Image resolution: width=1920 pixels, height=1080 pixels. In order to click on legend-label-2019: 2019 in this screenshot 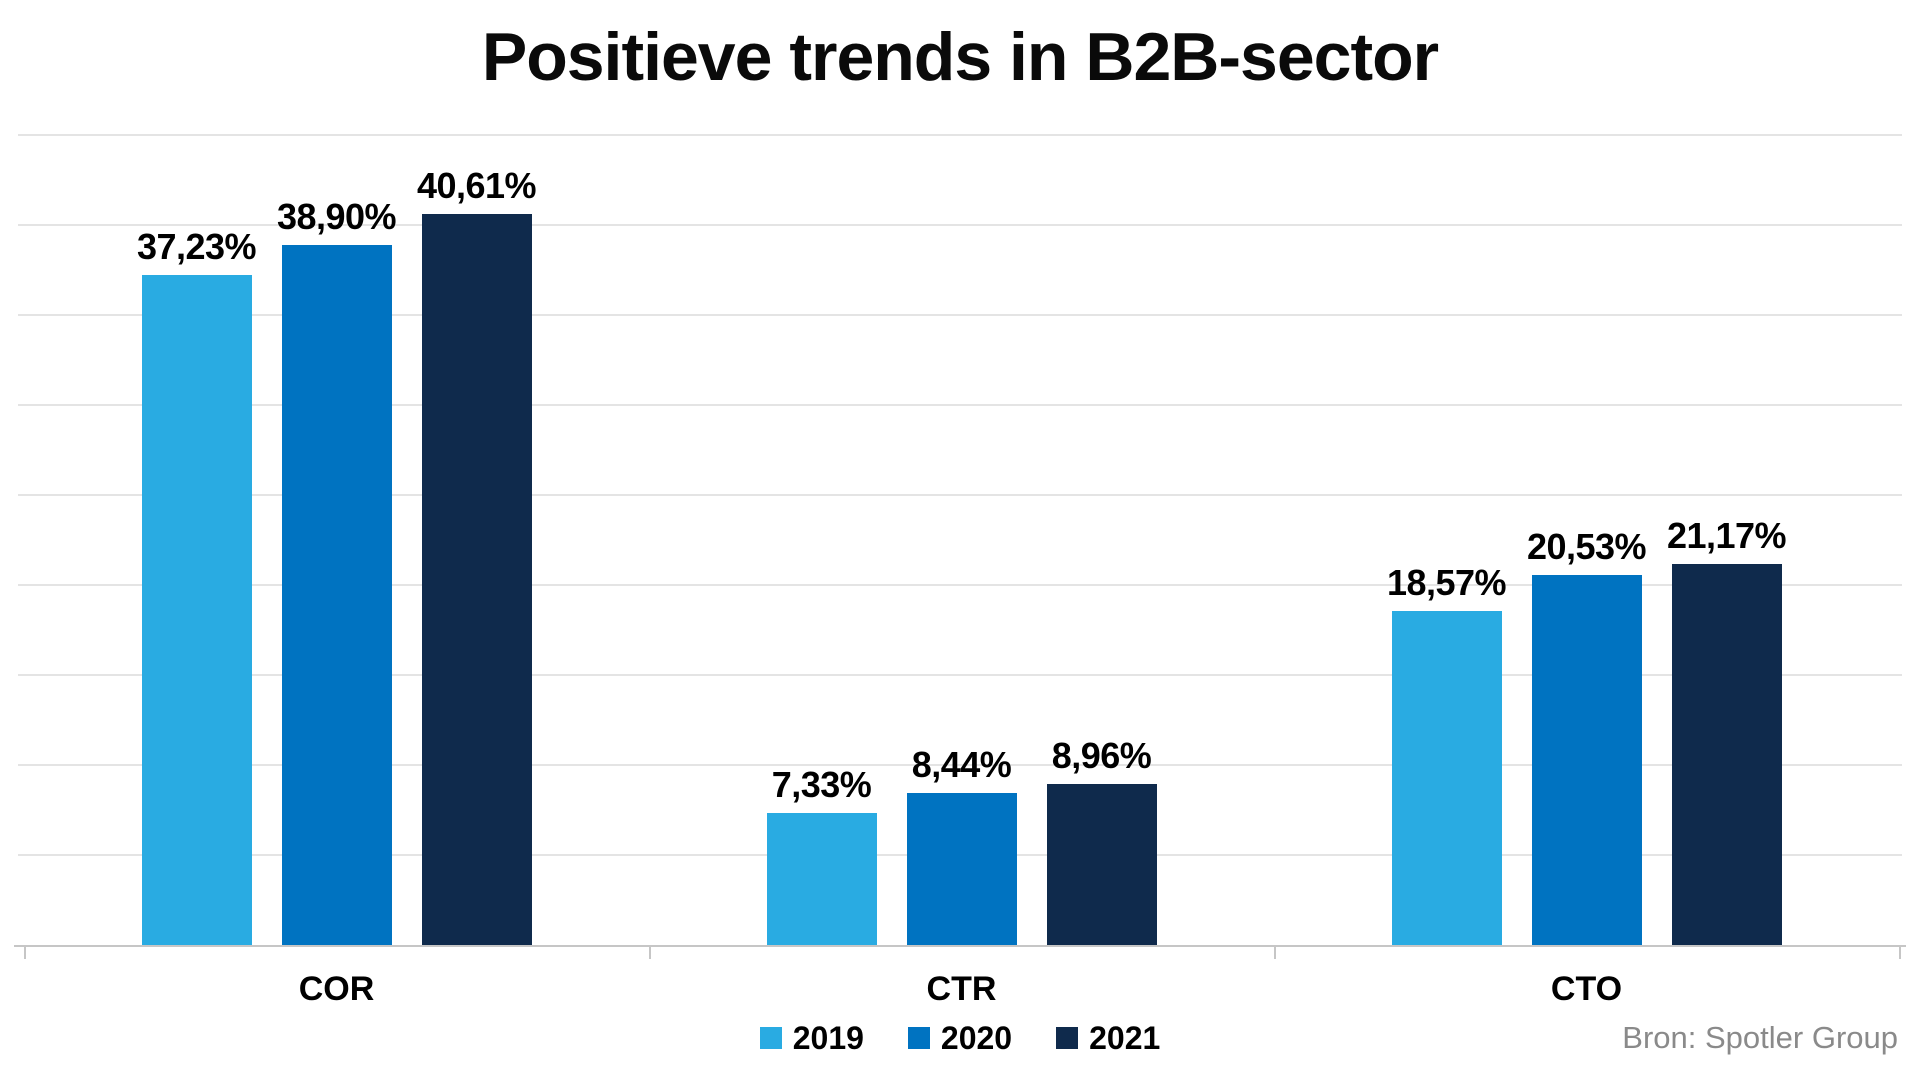, I will do `click(828, 1038)`.